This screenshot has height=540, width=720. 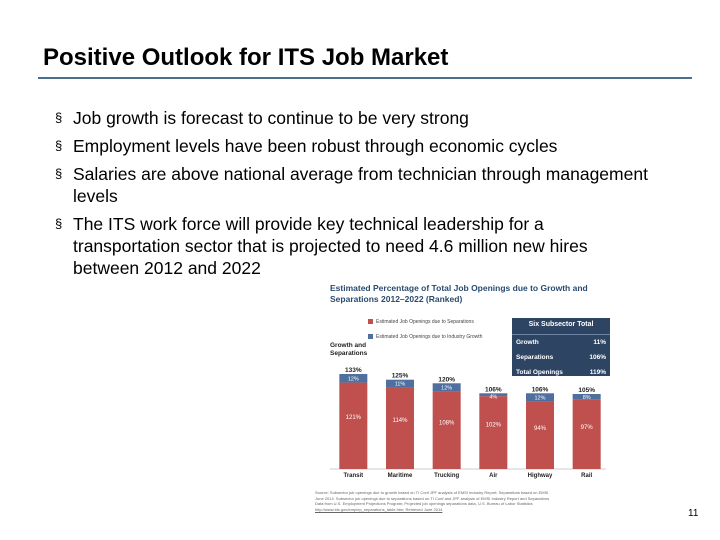 I want to click on summary-row-growth: Growth 11%, so click(x=561, y=342).